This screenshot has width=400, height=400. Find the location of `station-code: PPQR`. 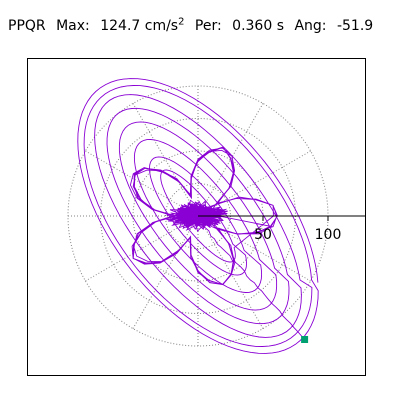

station-code: PPQR is located at coordinates (27, 25).